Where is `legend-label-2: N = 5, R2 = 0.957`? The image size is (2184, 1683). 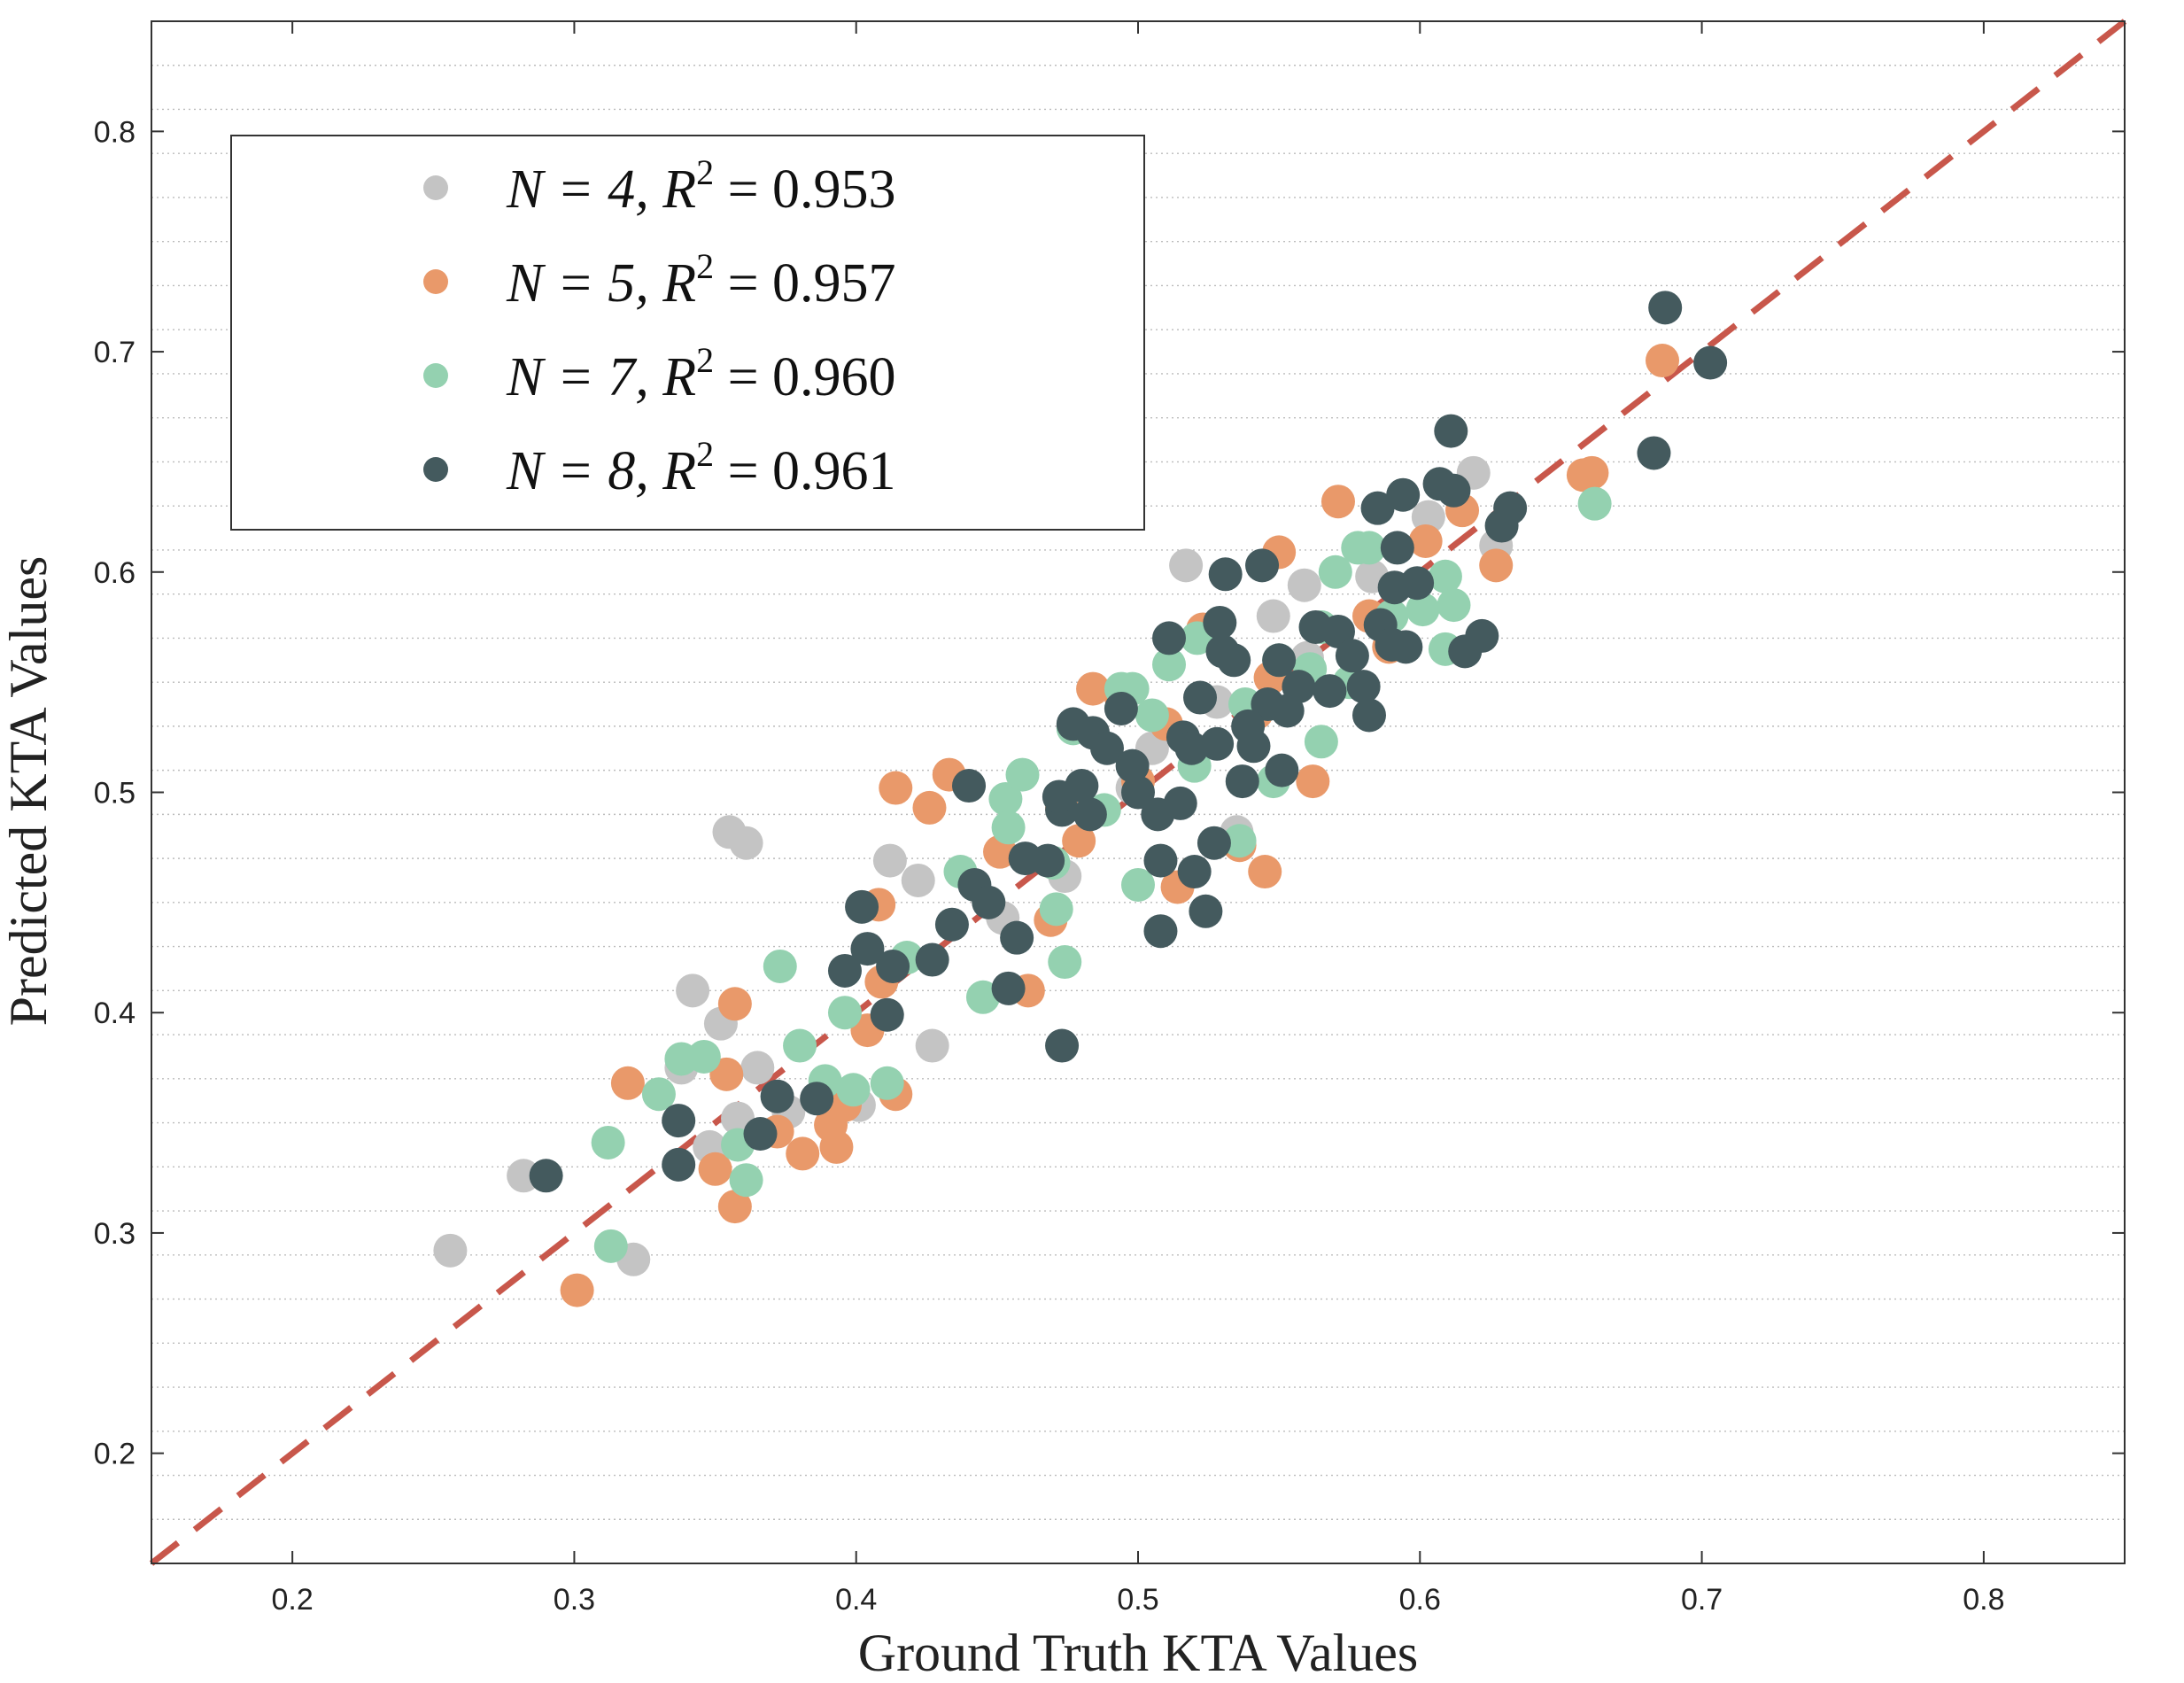 legend-label-2: N = 5, R2 = 0.957 is located at coordinates (701, 280).